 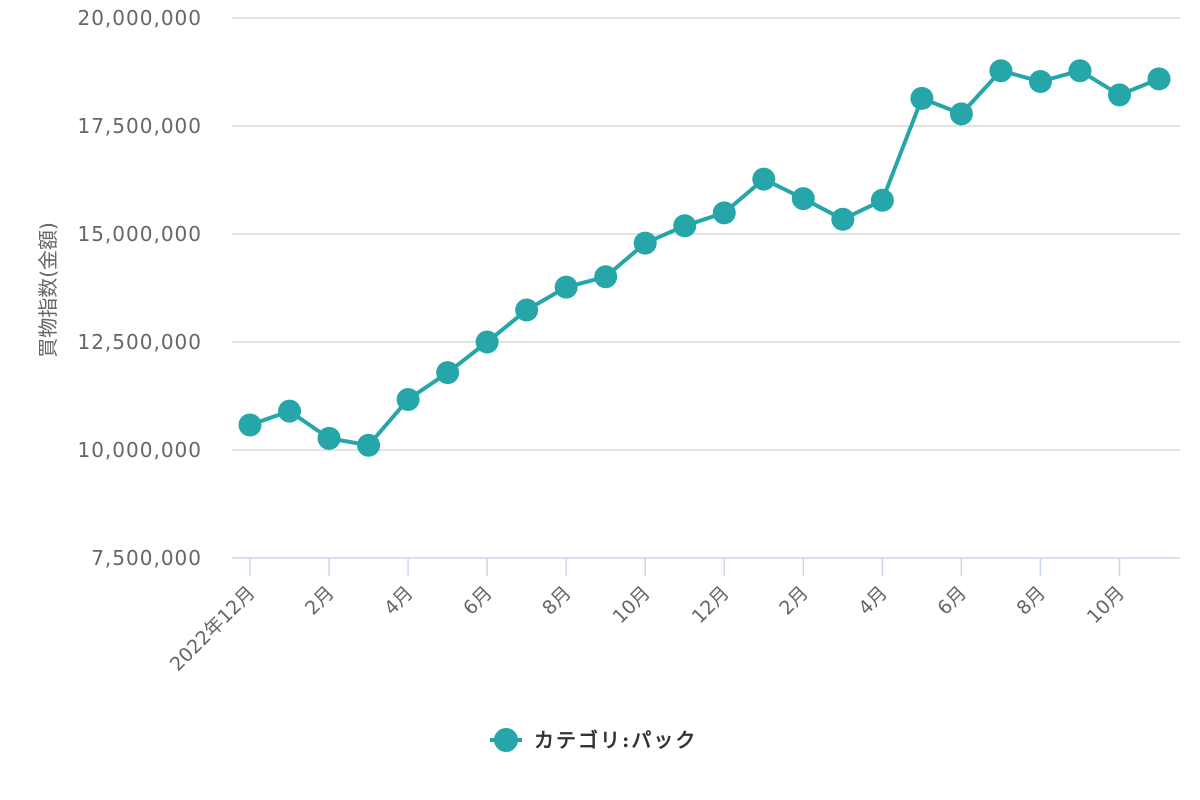 I want to click on x-axis: 2022年12月 2月 4月 6月 8月 10月 12月 2月 4月 6月 8月 10月, so click(x=673, y=616).